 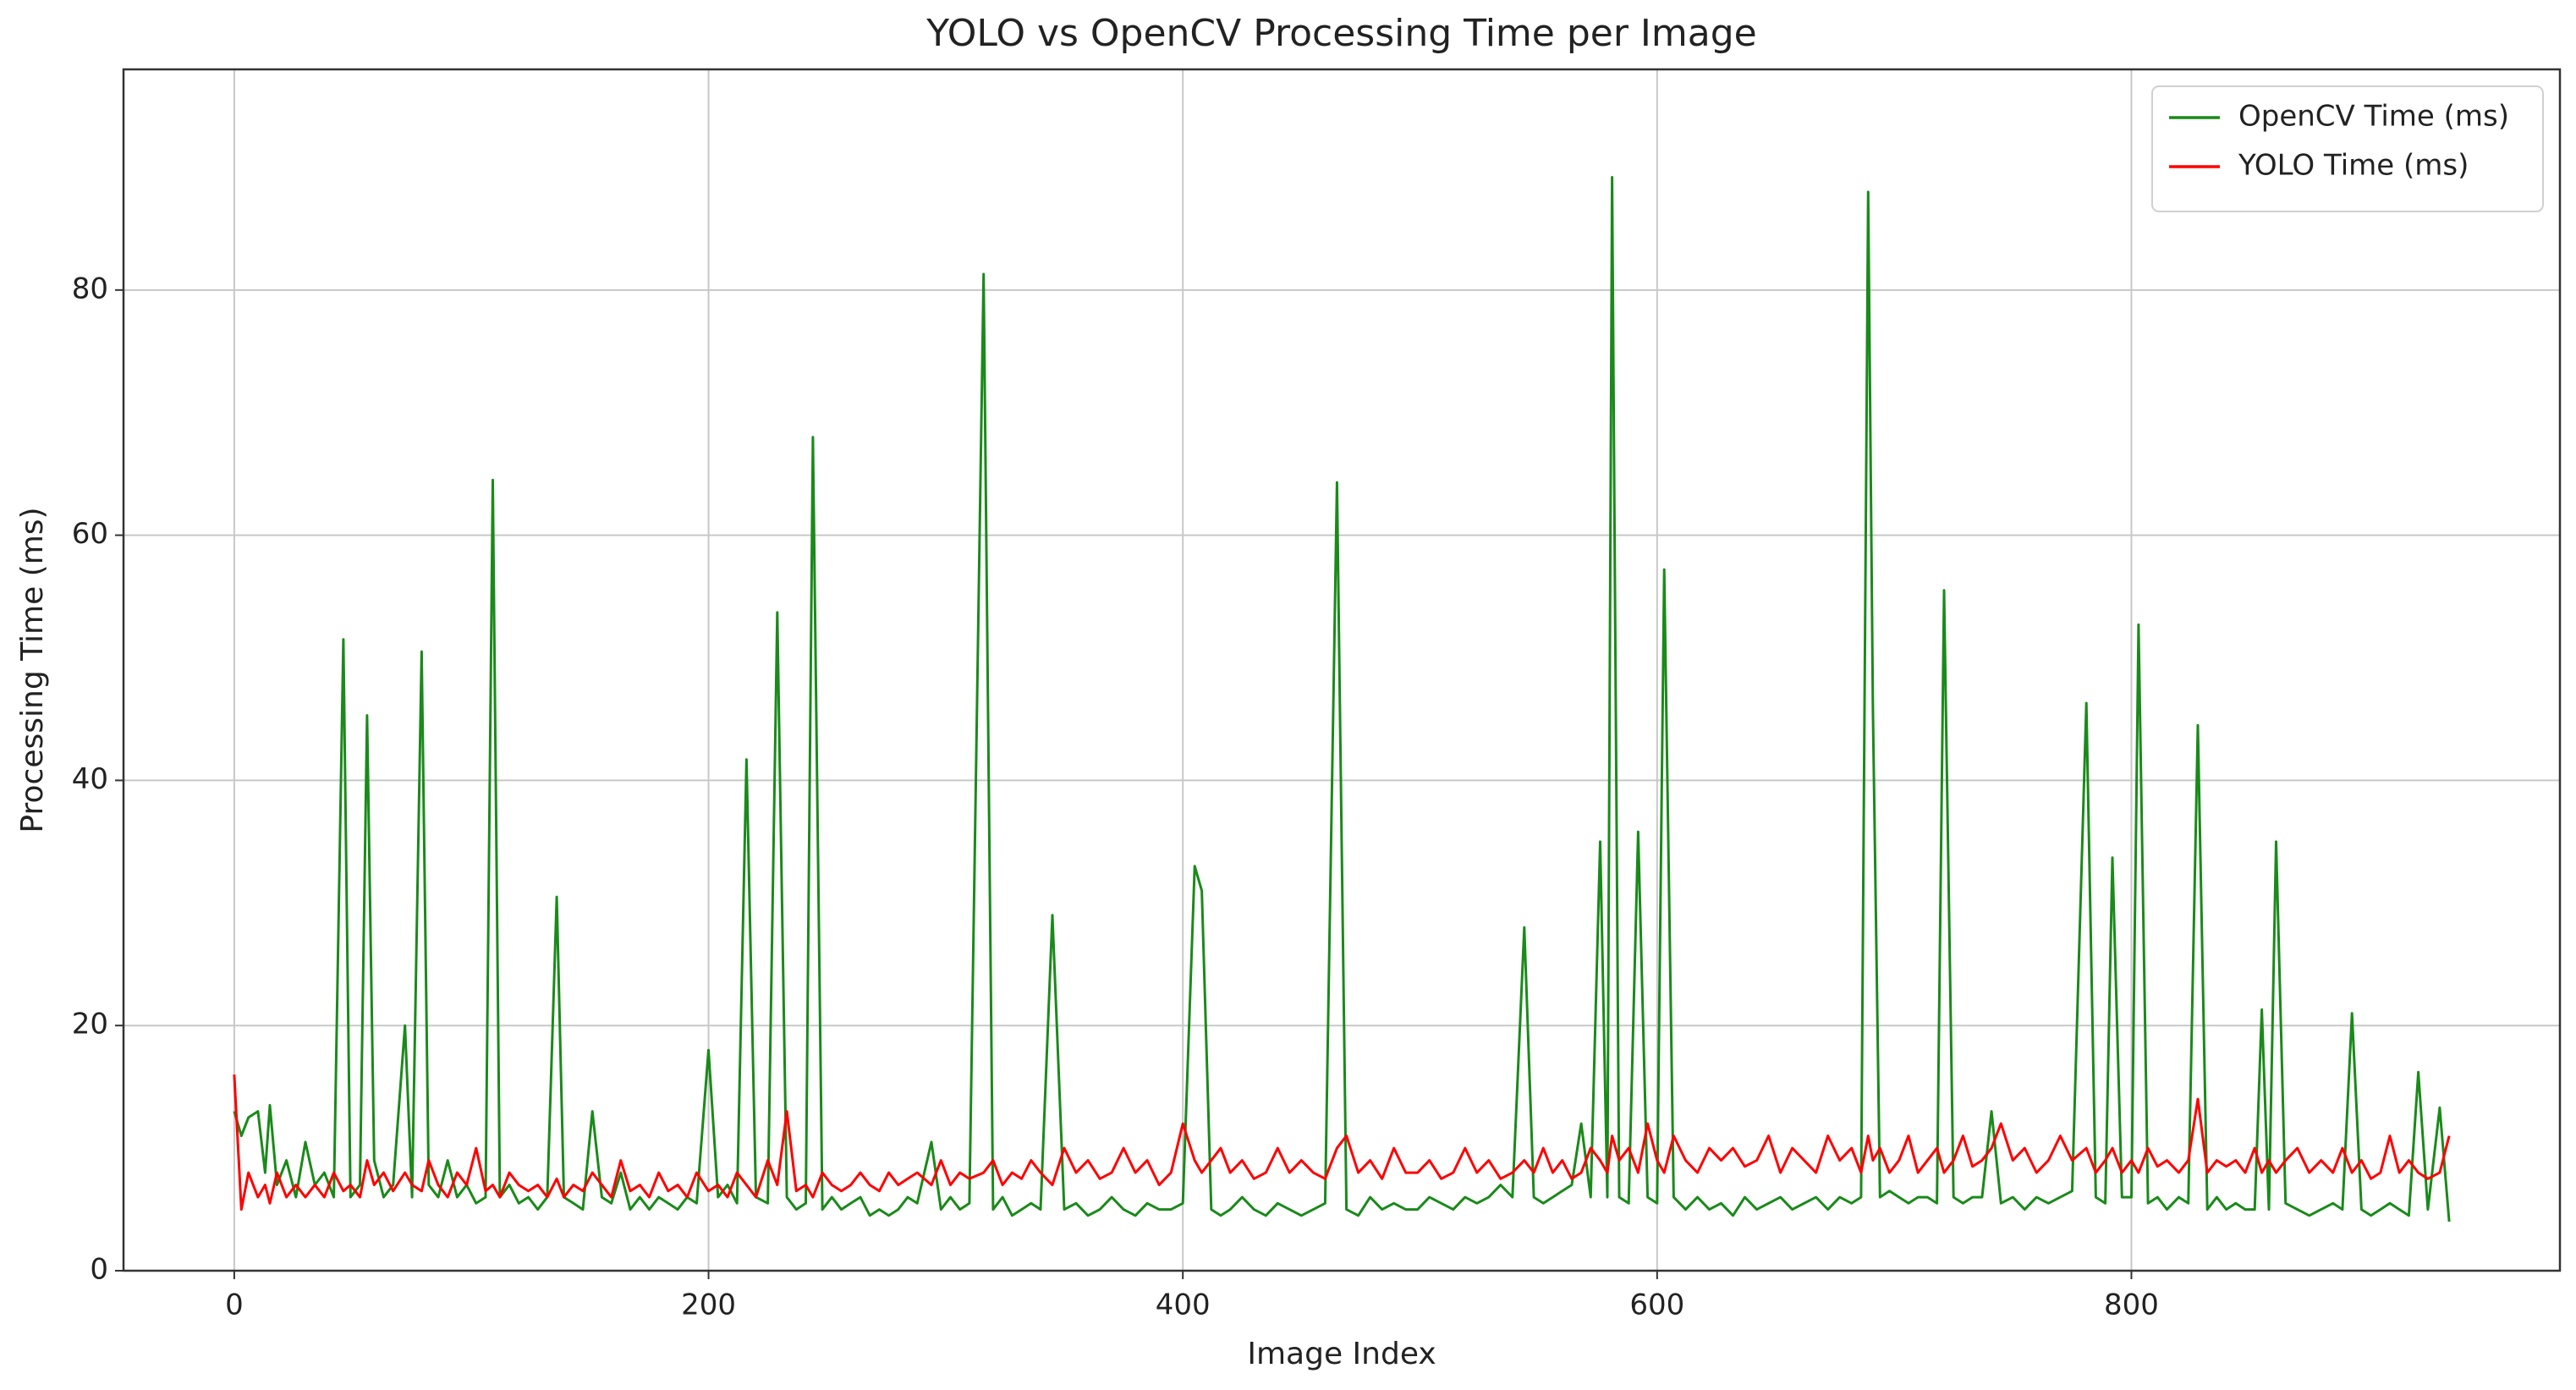 What do you see at coordinates (709, 1305) in the screenshot?
I see `x-tick-label: 200` at bounding box center [709, 1305].